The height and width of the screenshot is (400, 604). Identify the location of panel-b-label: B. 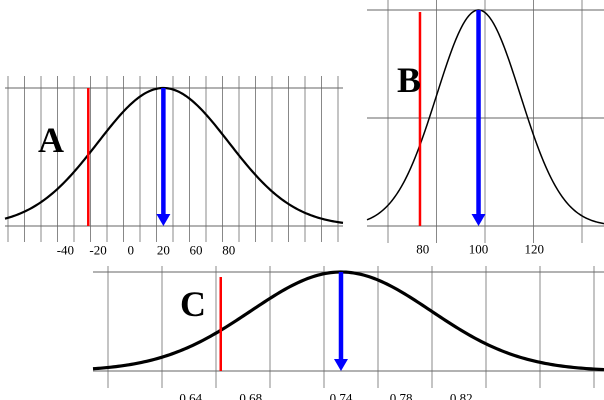
(409, 80).